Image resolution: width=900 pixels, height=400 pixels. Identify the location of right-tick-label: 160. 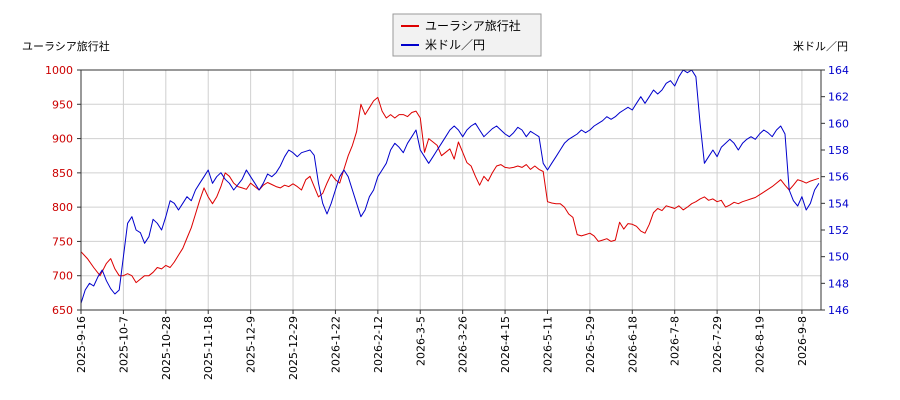
(838, 123).